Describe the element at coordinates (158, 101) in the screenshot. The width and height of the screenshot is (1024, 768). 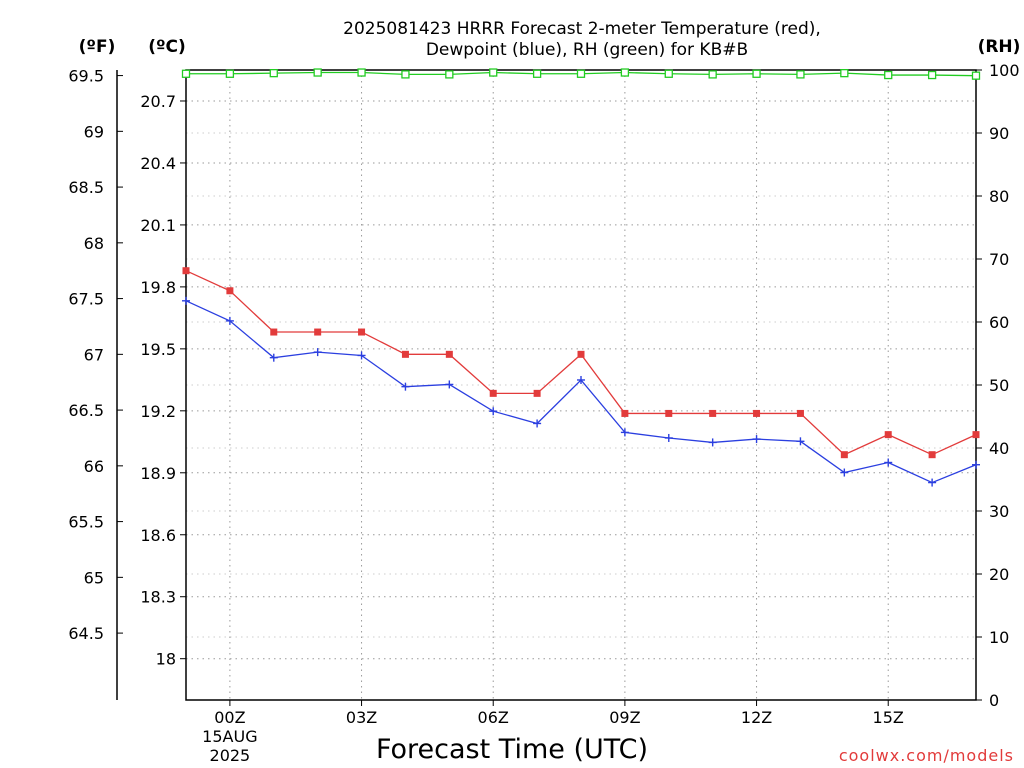
I see `celsius-tick-label: 20.7` at that location.